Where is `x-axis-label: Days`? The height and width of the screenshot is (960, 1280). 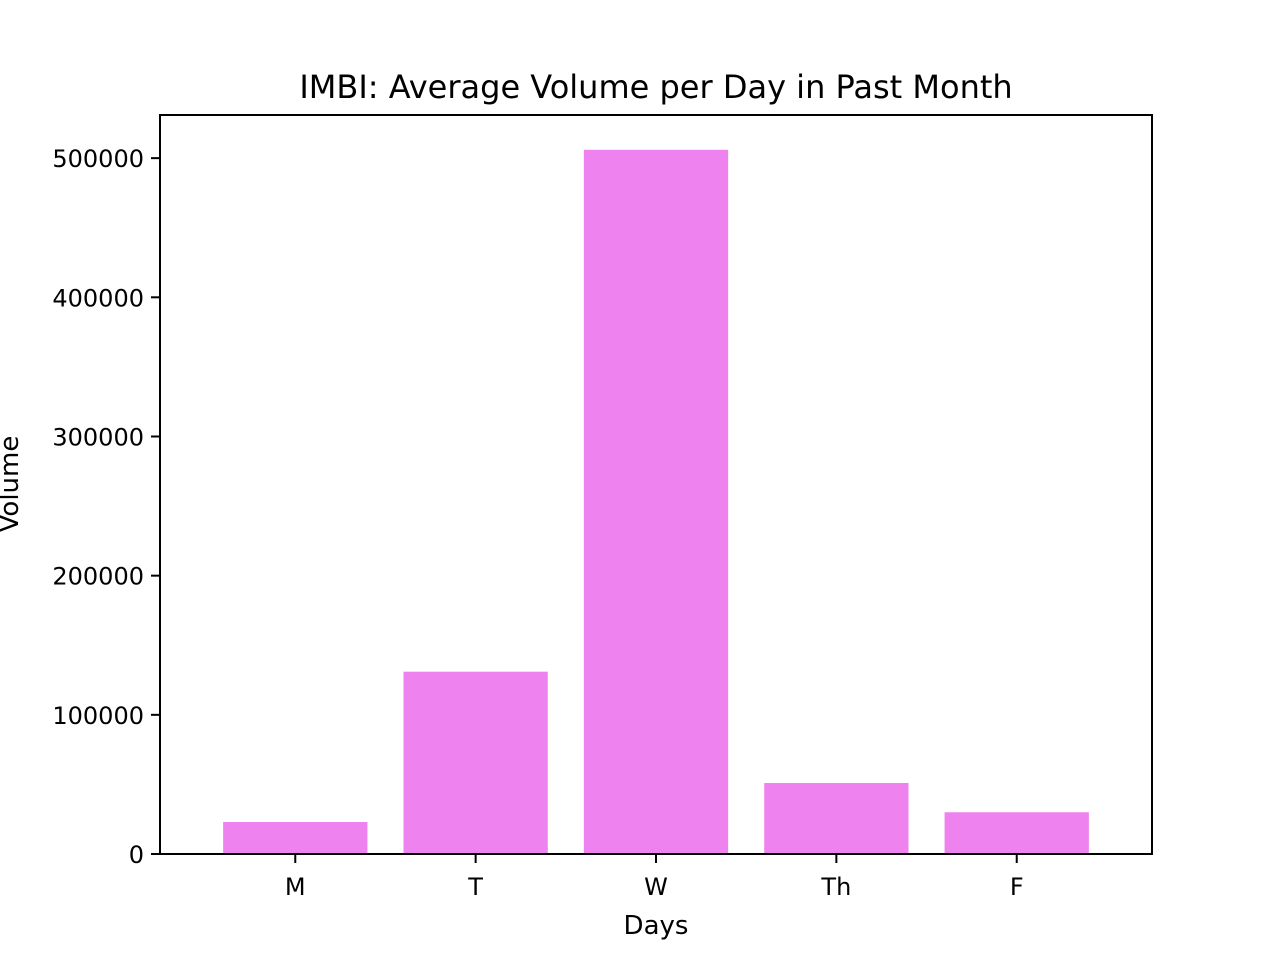
x-axis-label: Days is located at coordinates (656, 926).